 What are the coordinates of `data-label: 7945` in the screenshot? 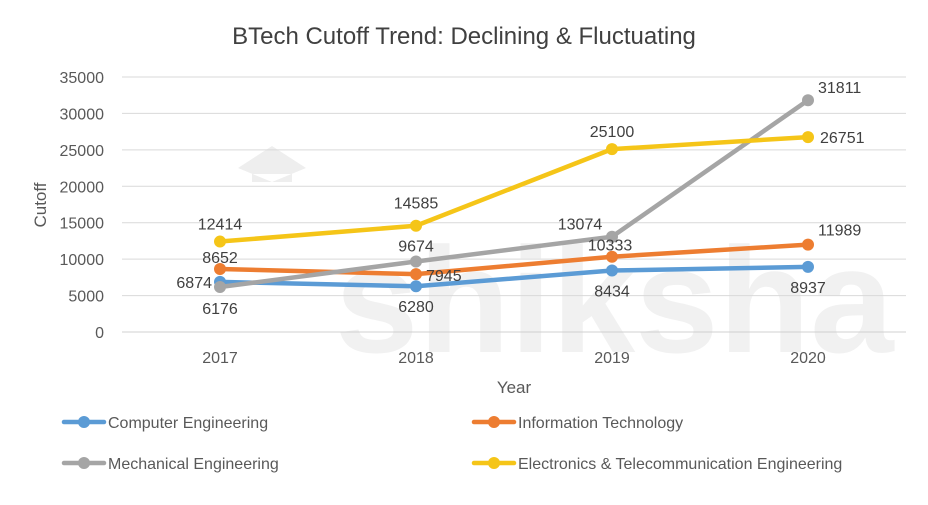 It's located at (444, 276).